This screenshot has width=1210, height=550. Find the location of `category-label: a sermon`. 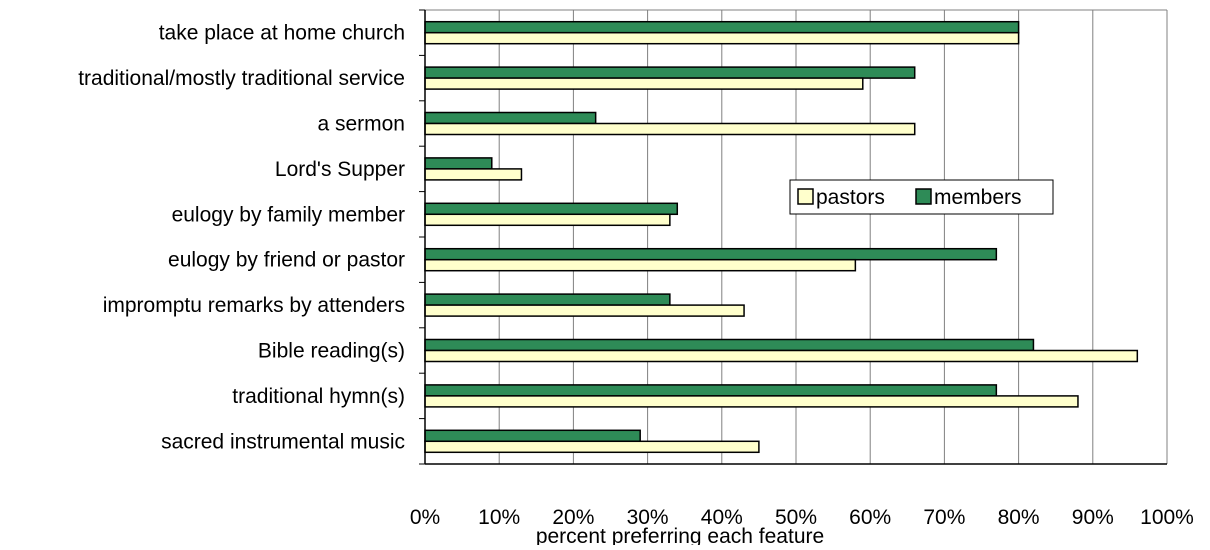

category-label: a sermon is located at coordinates (361, 124).